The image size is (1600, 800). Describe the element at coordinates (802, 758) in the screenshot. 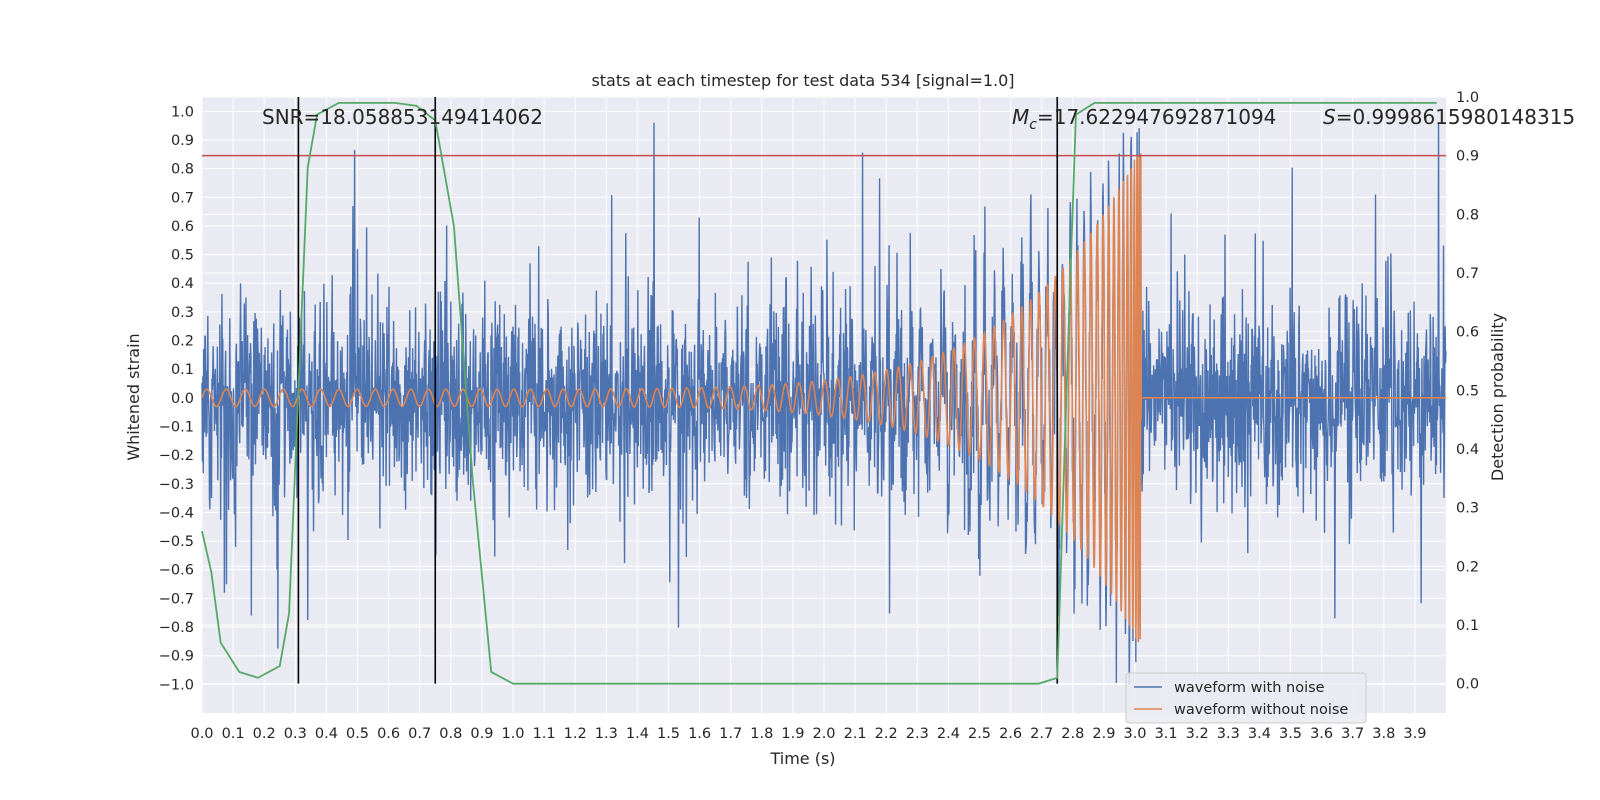

I see `x-axis-label: Time (s)` at that location.